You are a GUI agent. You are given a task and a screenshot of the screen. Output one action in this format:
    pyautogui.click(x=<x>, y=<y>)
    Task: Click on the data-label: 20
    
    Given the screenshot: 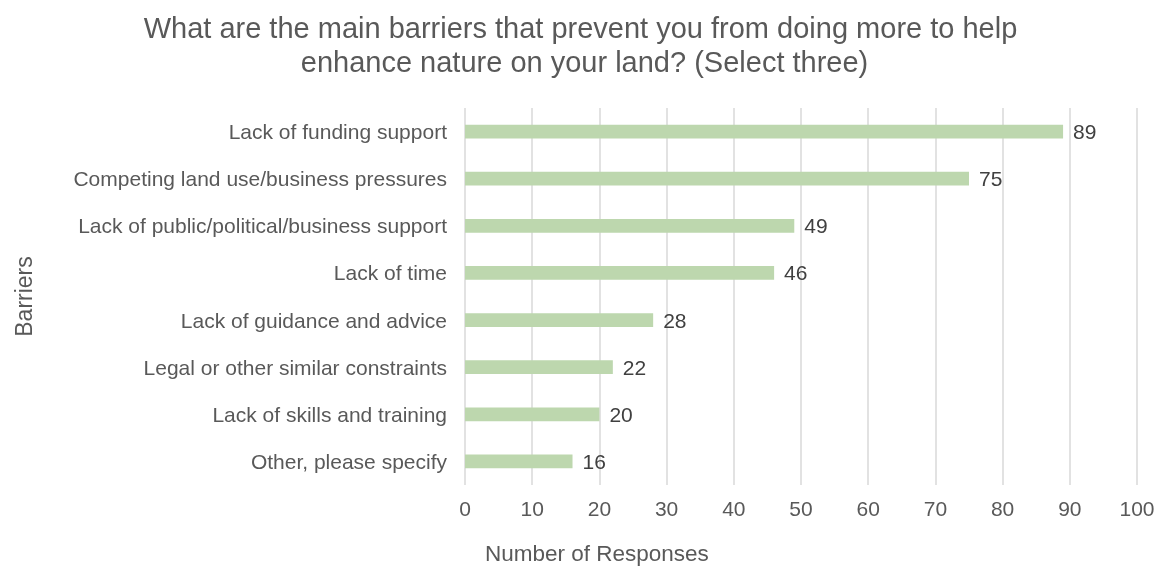 What is the action you would take?
    pyautogui.click(x=621, y=414)
    